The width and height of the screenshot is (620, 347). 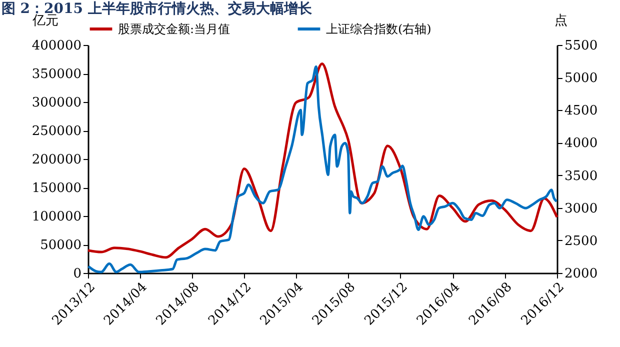 I want to click on y-tick-label: 350000, so click(x=57, y=74).